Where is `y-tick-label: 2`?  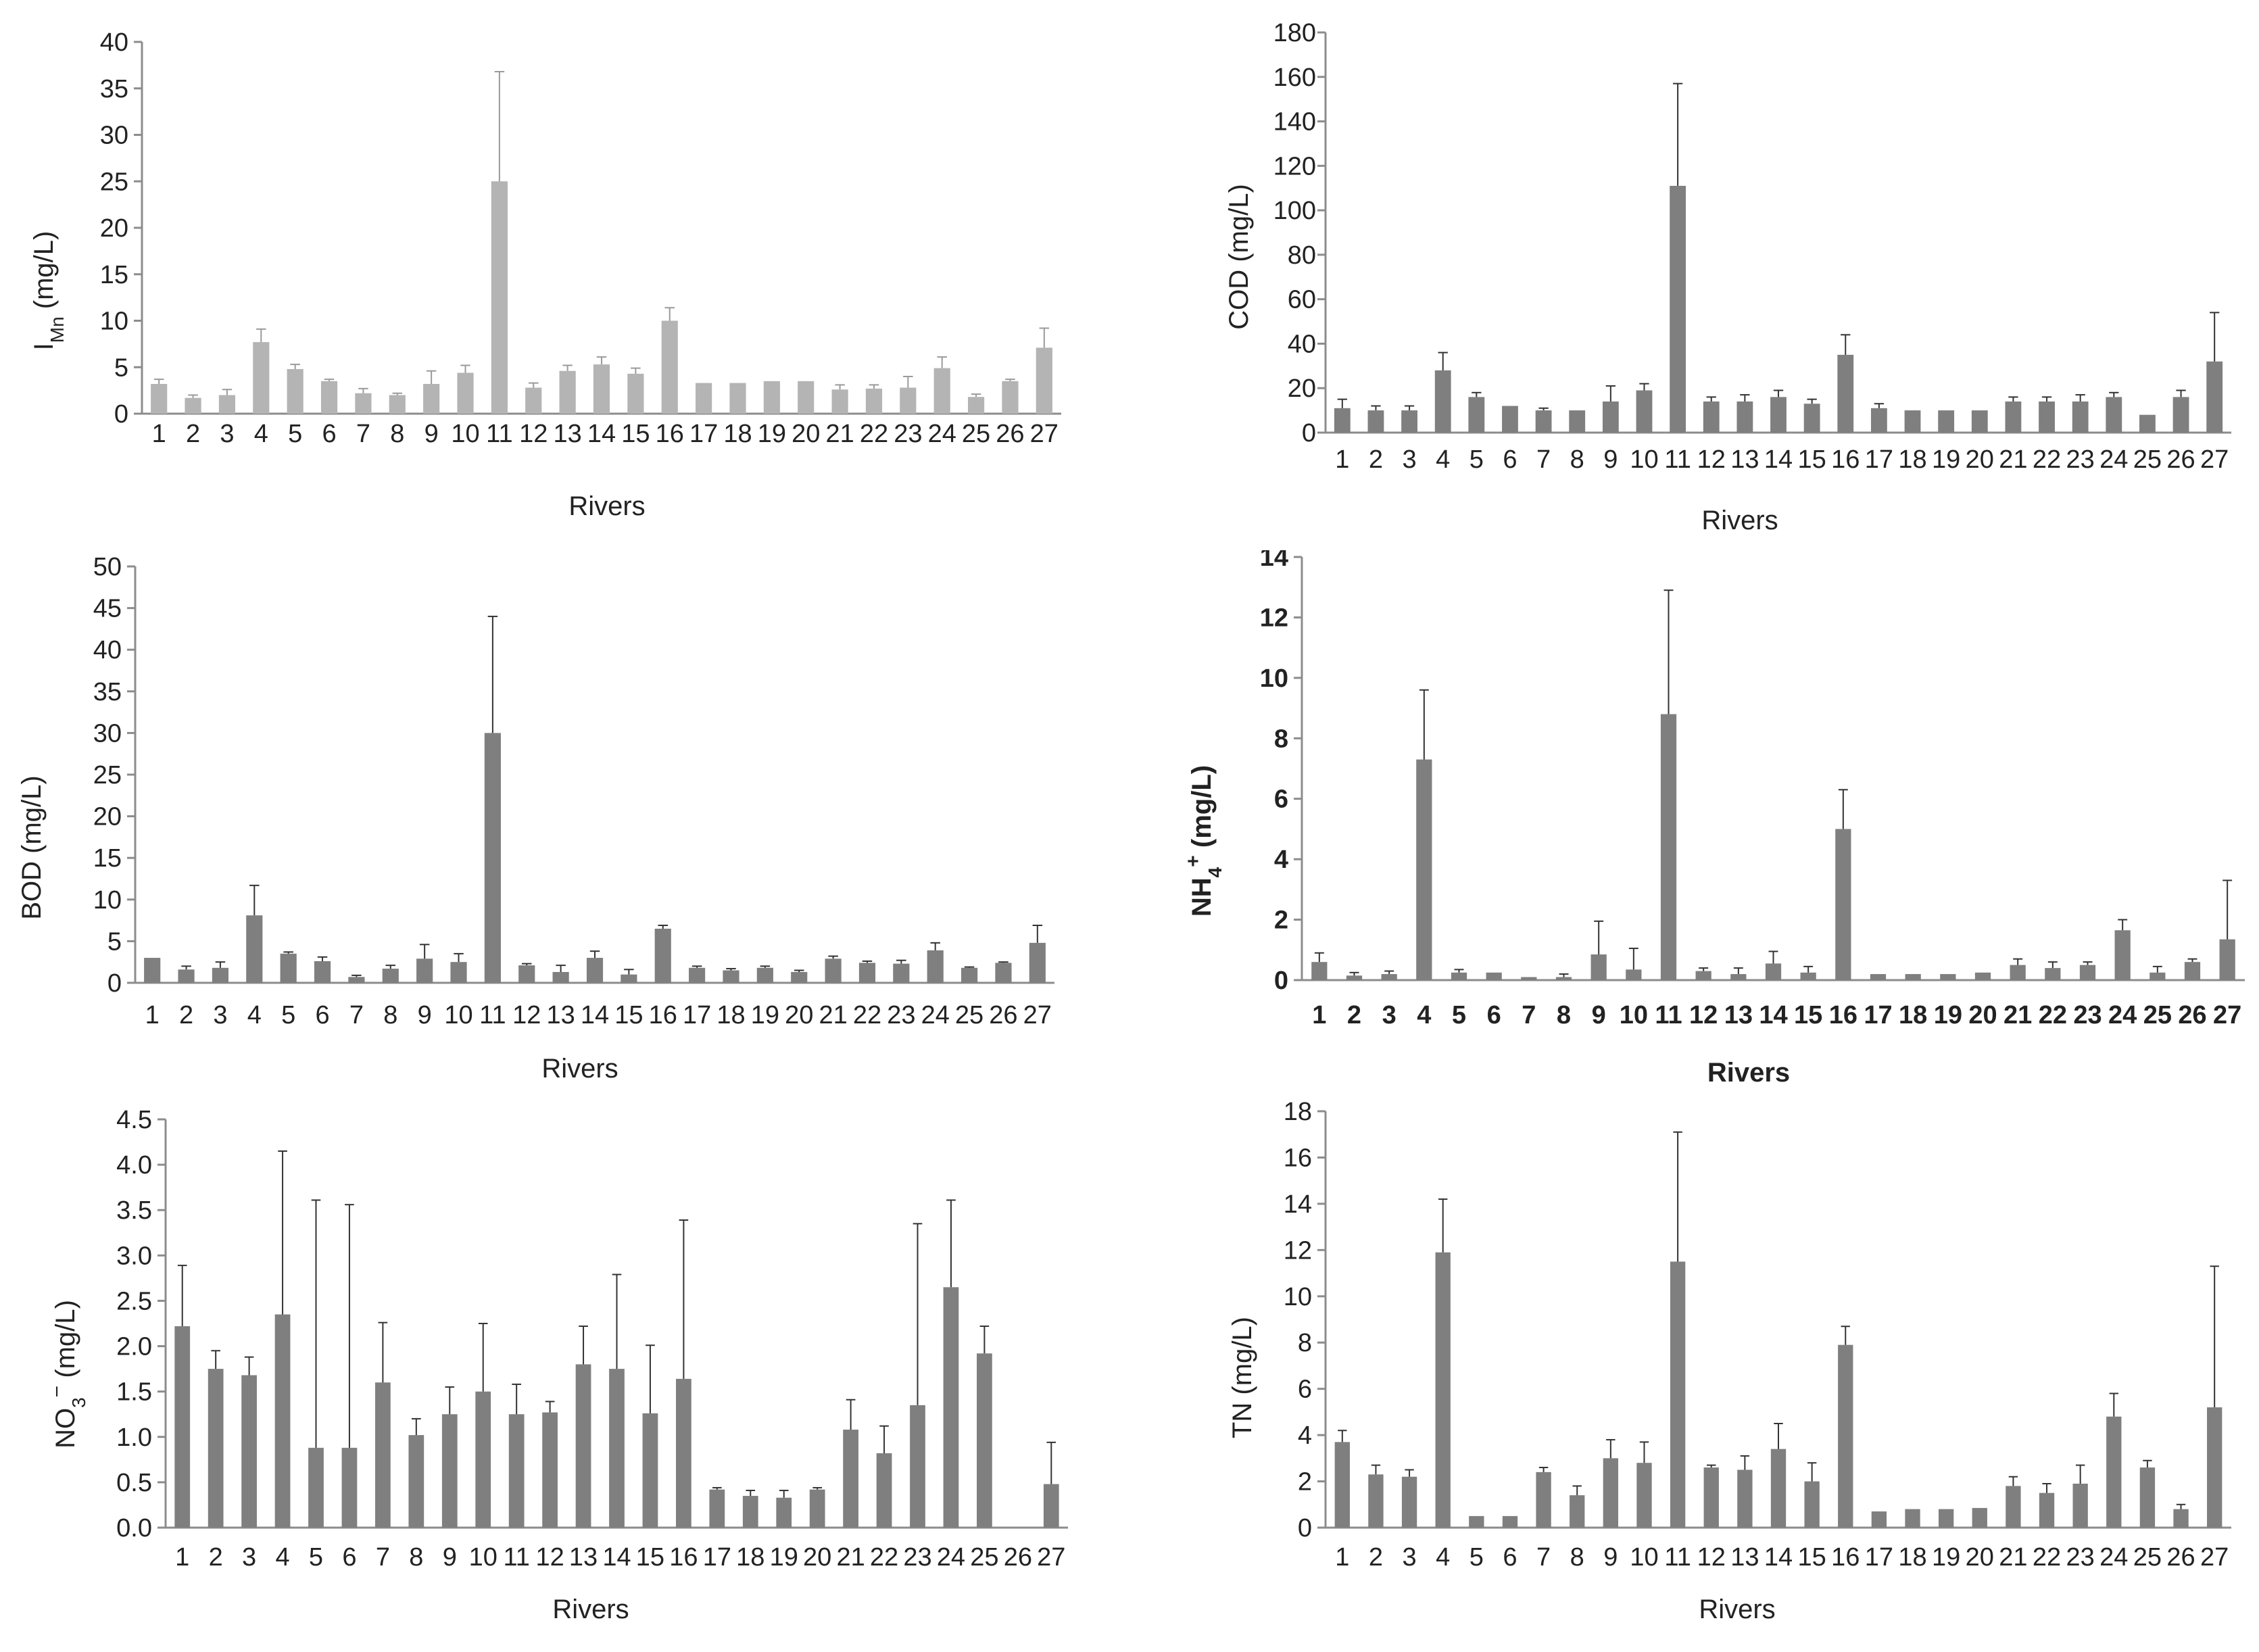 y-tick-label: 2 is located at coordinates (1281, 920).